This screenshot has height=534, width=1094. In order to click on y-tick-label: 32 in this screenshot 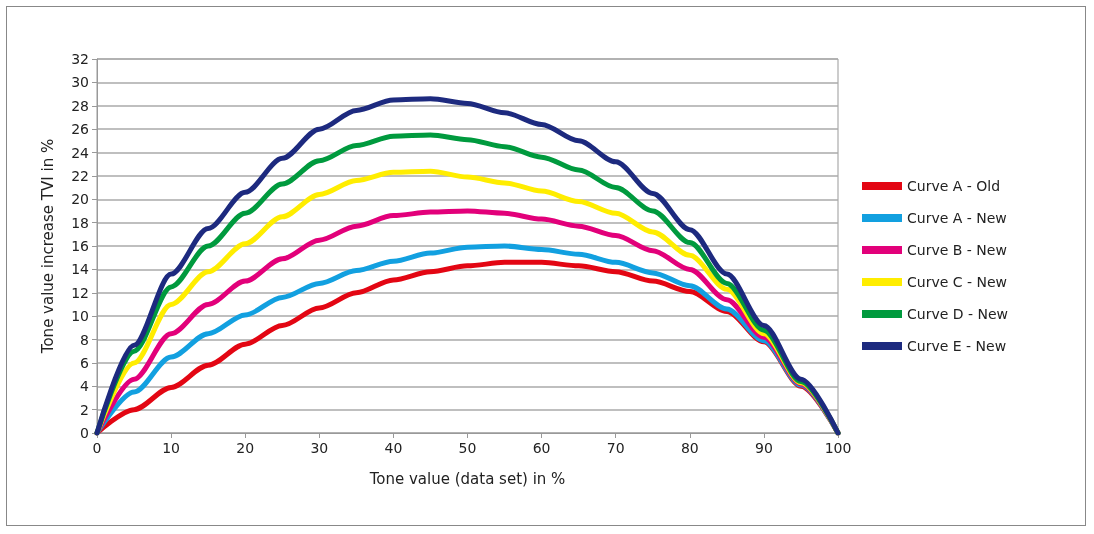, I will do `click(80, 59)`.